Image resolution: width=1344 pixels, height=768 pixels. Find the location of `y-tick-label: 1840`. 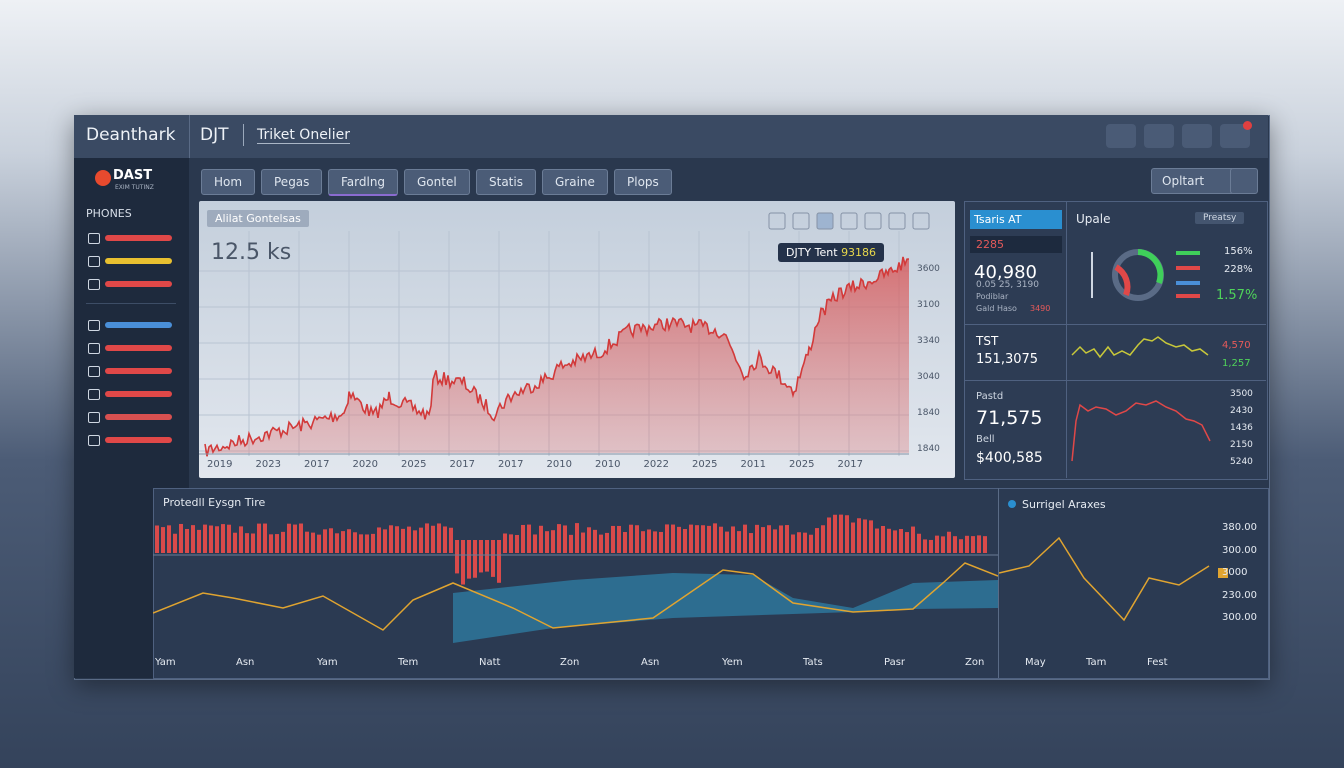

y-tick-label: 1840 is located at coordinates (928, 413).